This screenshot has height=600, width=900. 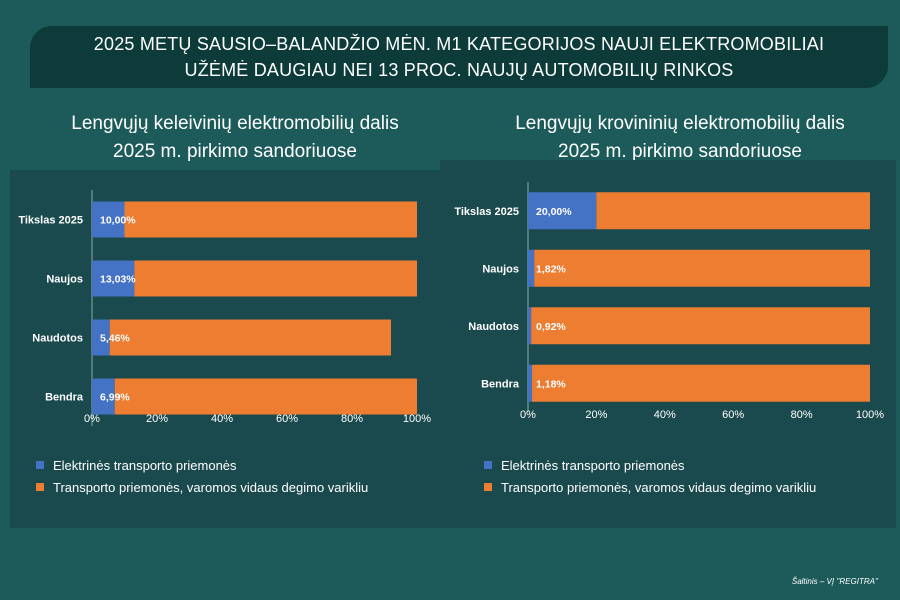 I want to click on data-label: 1,18%, so click(x=551, y=384).